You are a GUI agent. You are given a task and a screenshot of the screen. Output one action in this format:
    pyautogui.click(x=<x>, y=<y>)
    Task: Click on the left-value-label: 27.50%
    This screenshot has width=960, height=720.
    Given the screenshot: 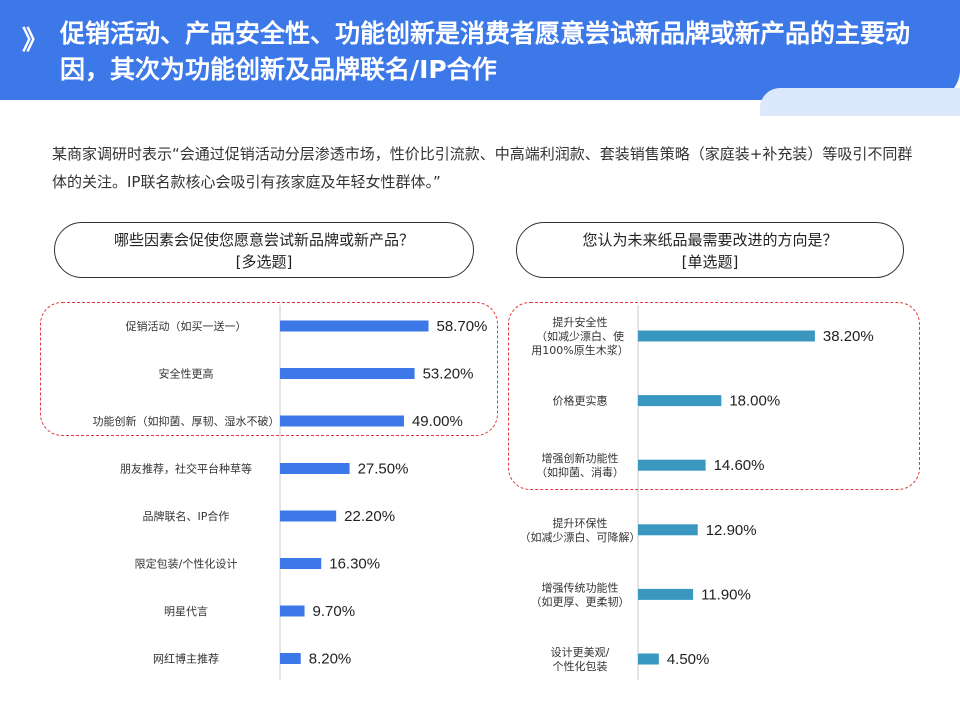 What is the action you would take?
    pyautogui.click(x=383, y=469)
    